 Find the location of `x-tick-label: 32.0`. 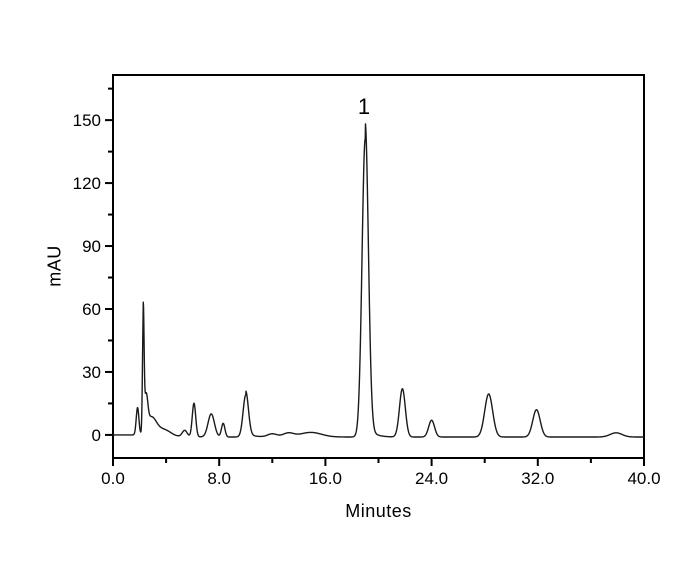

x-tick-label: 32.0 is located at coordinates (537, 478).